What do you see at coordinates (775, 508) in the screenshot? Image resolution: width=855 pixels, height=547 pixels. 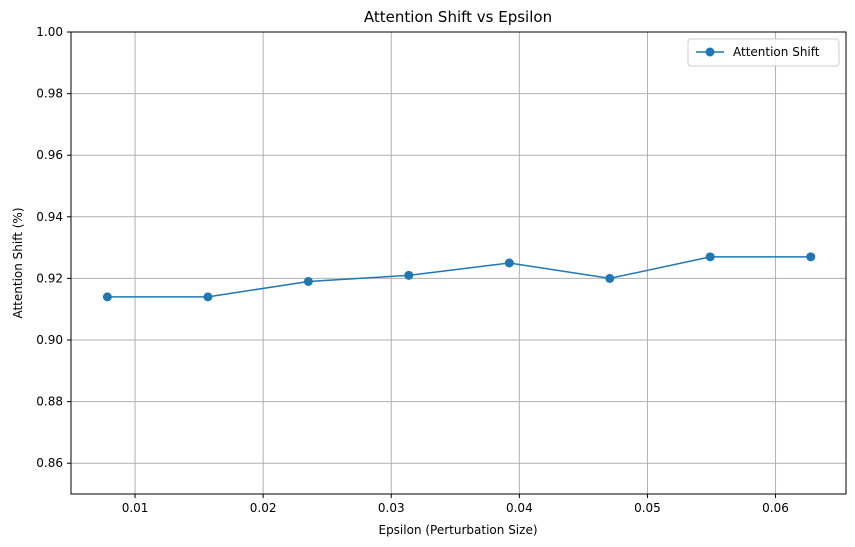 I see `x-tick-label: 0.06` at bounding box center [775, 508].